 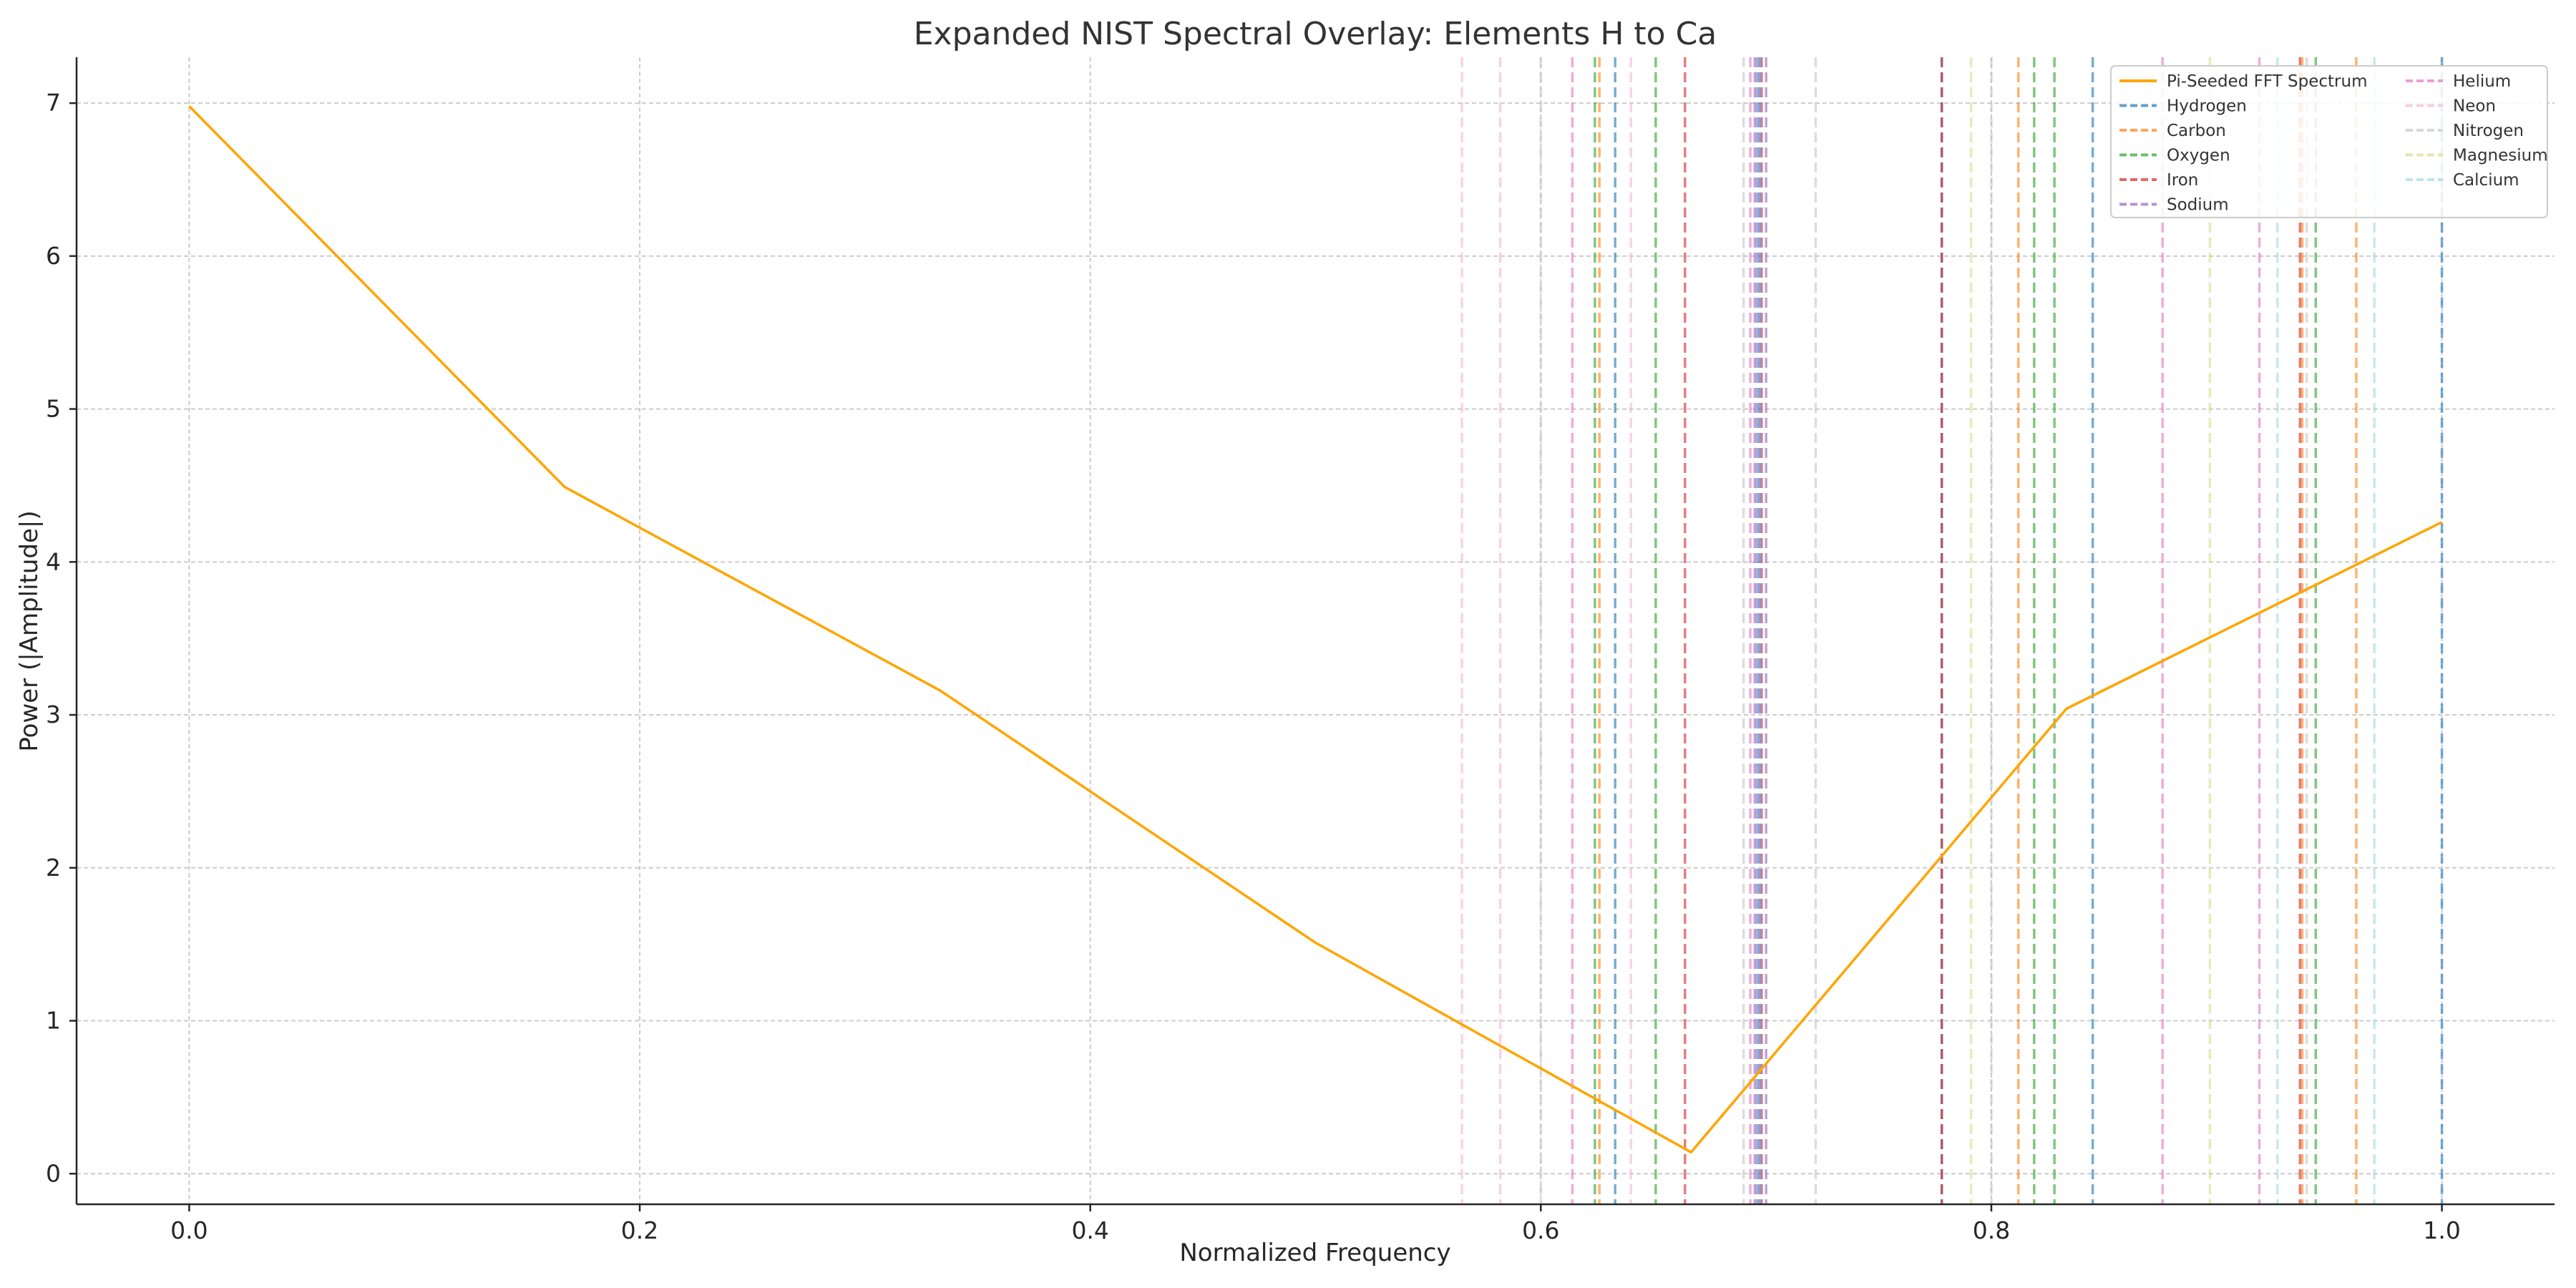 What do you see at coordinates (53, 409) in the screenshot?
I see `y-tick-label: 5` at bounding box center [53, 409].